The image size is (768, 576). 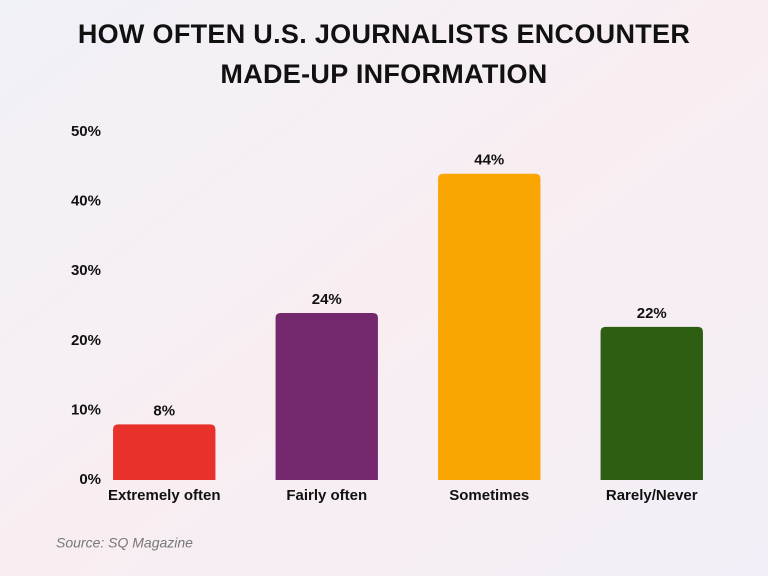 What do you see at coordinates (489, 160) in the screenshot?
I see `value-label: 44%` at bounding box center [489, 160].